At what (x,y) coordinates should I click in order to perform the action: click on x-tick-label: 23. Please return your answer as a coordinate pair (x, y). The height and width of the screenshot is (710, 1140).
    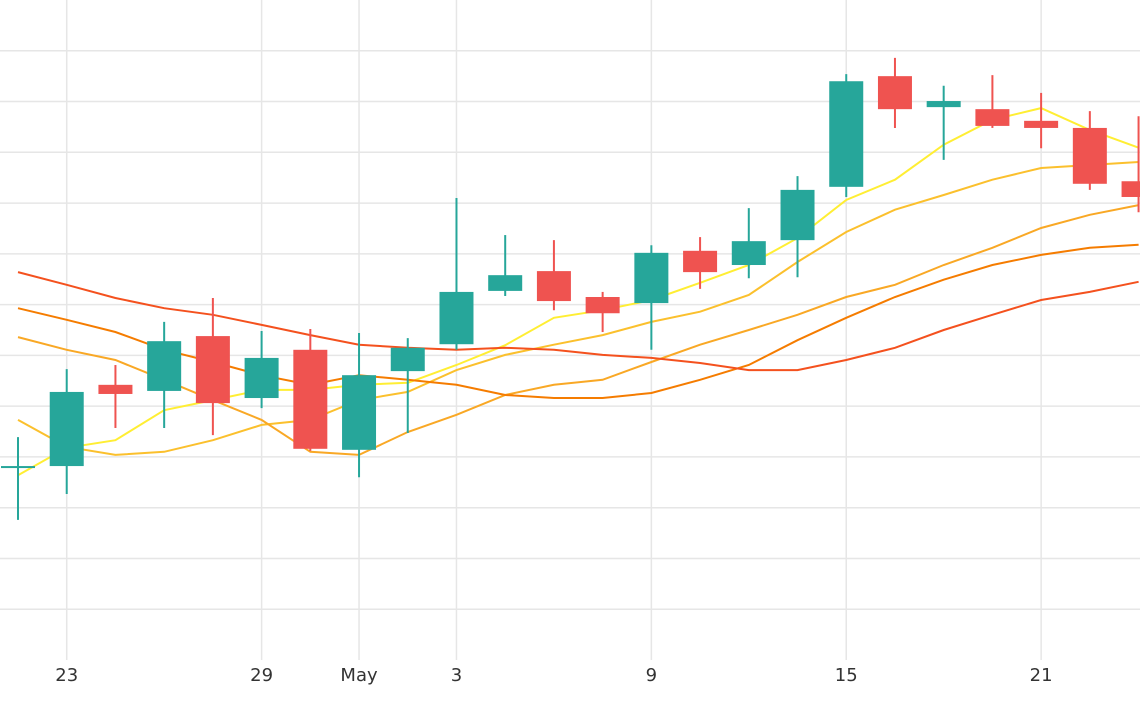
    Looking at the image, I should click on (66, 675).